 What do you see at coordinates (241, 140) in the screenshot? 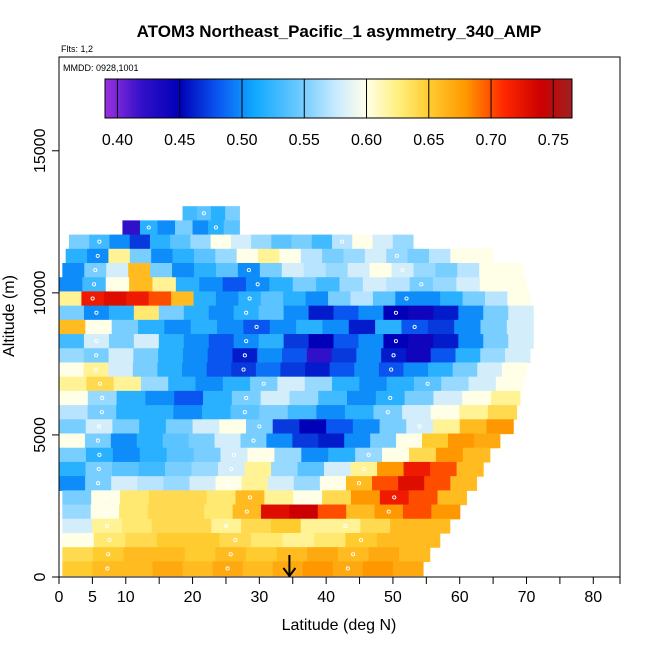
I see `colorbar-tick-label: 0.50` at bounding box center [241, 140].